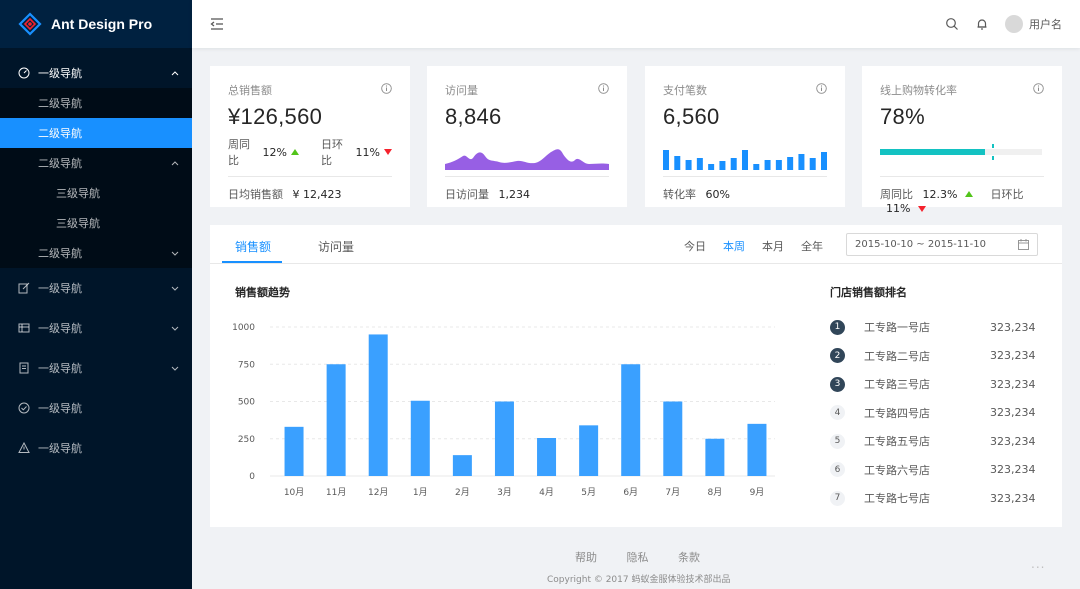 The height and width of the screenshot is (589, 1080). What do you see at coordinates (933, 356) in the screenshot?
I see `ranking-row: 2 工专路二号店 323,234` at bounding box center [933, 356].